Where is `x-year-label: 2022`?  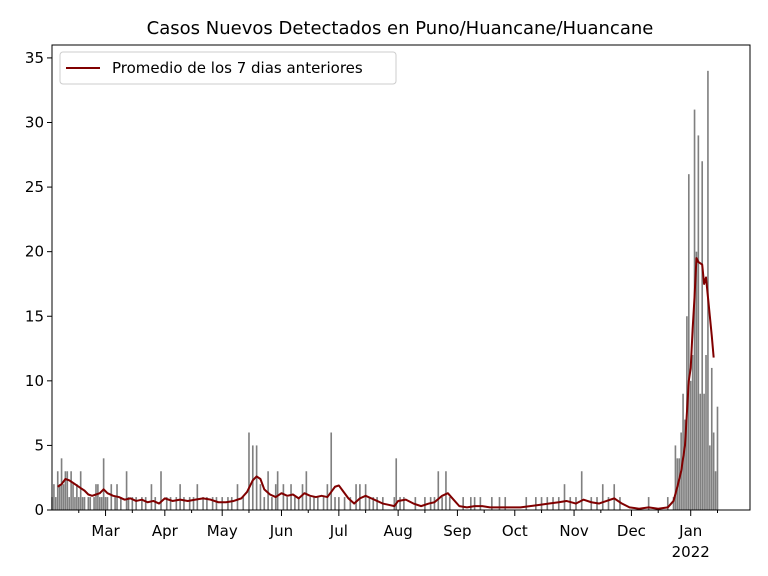
x-year-label: 2022 is located at coordinates (691, 552).